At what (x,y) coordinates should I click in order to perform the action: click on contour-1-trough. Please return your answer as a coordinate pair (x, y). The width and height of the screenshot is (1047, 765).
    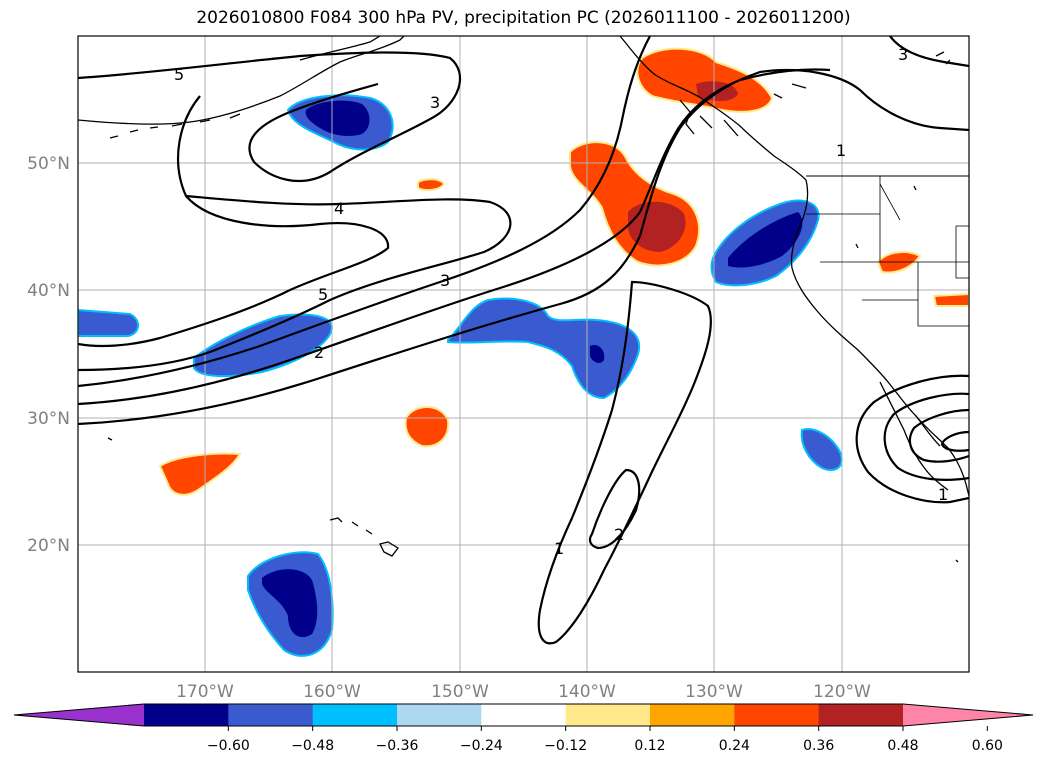
    Looking at the image, I should click on (624, 462).